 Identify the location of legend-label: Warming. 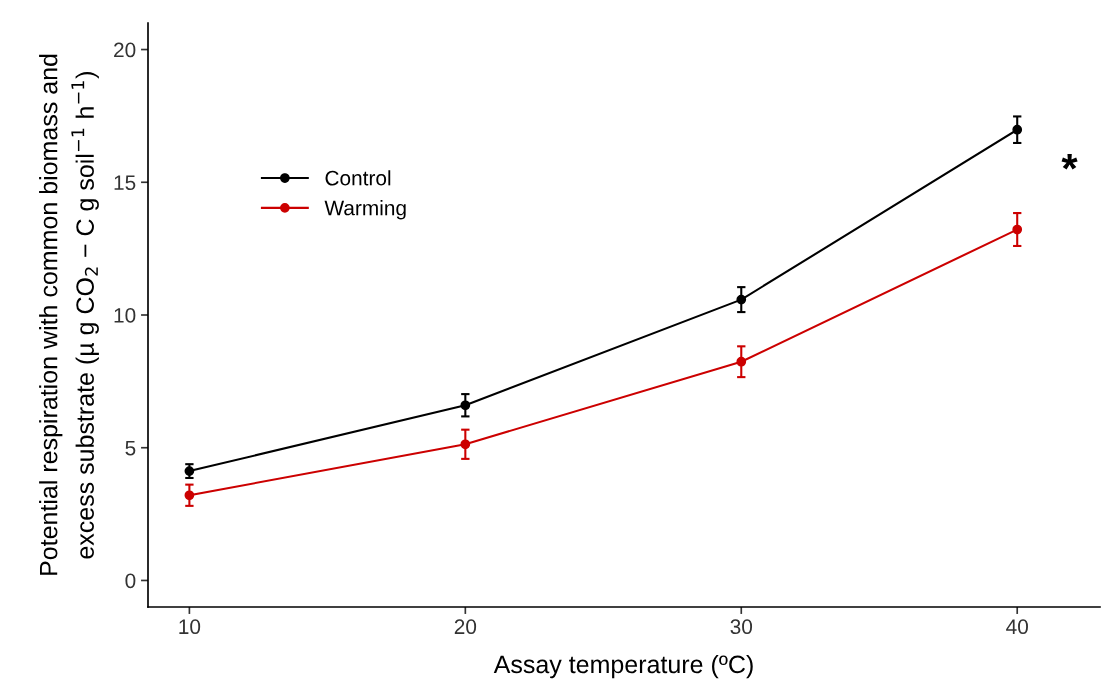
(365, 210).